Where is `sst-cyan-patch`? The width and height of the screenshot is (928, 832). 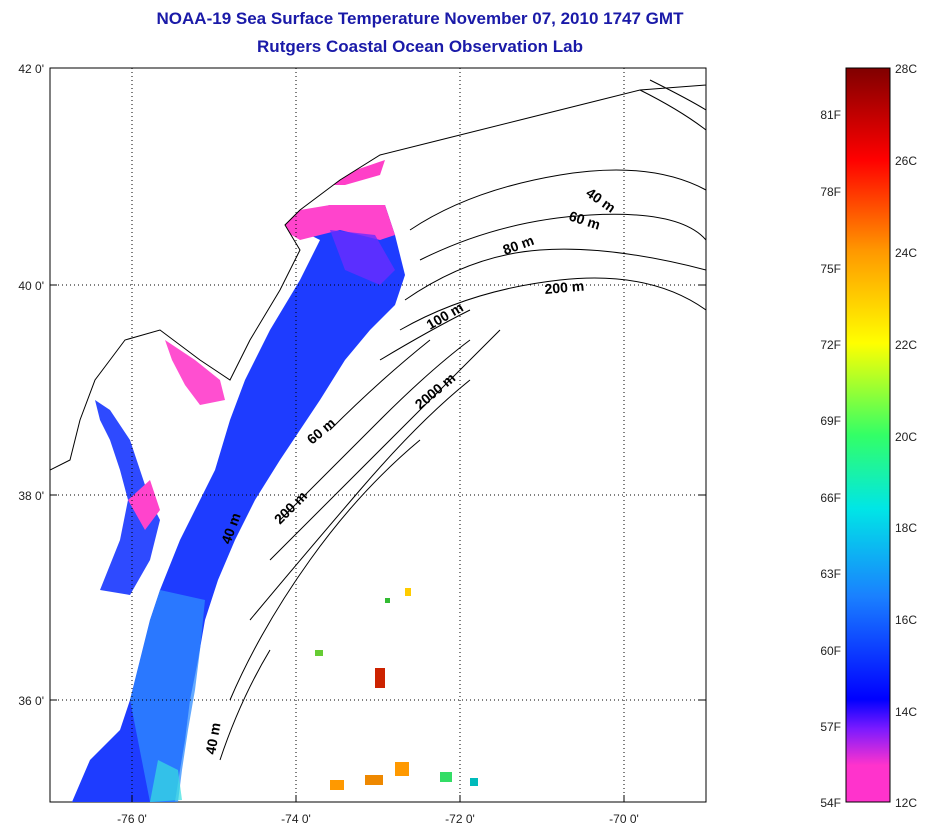 sst-cyan-patch is located at coordinates (166, 781).